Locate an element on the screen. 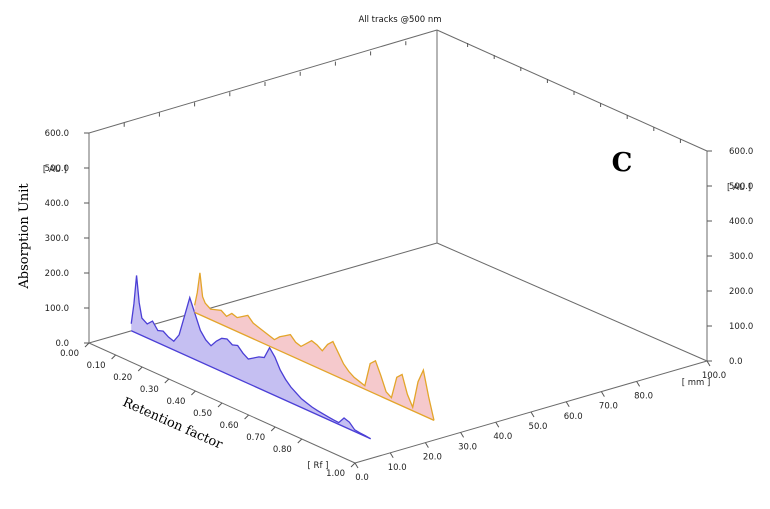 This screenshot has height=509, width=770. x-tick-label: 0.50 is located at coordinates (202, 414).